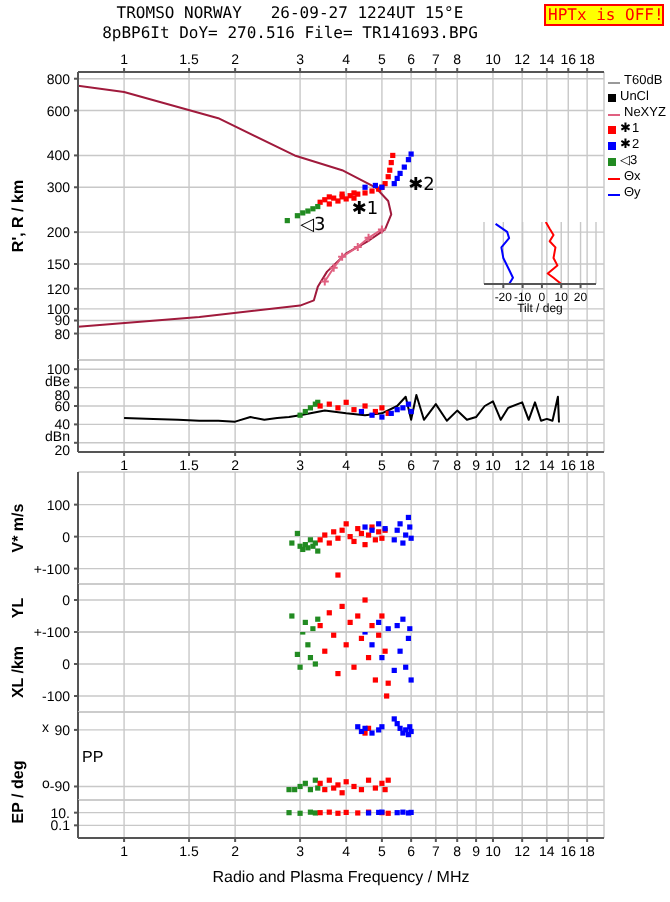  Describe the element at coordinates (18, 528) in the screenshot. I see `y-axis-title: V* m/s` at that location.